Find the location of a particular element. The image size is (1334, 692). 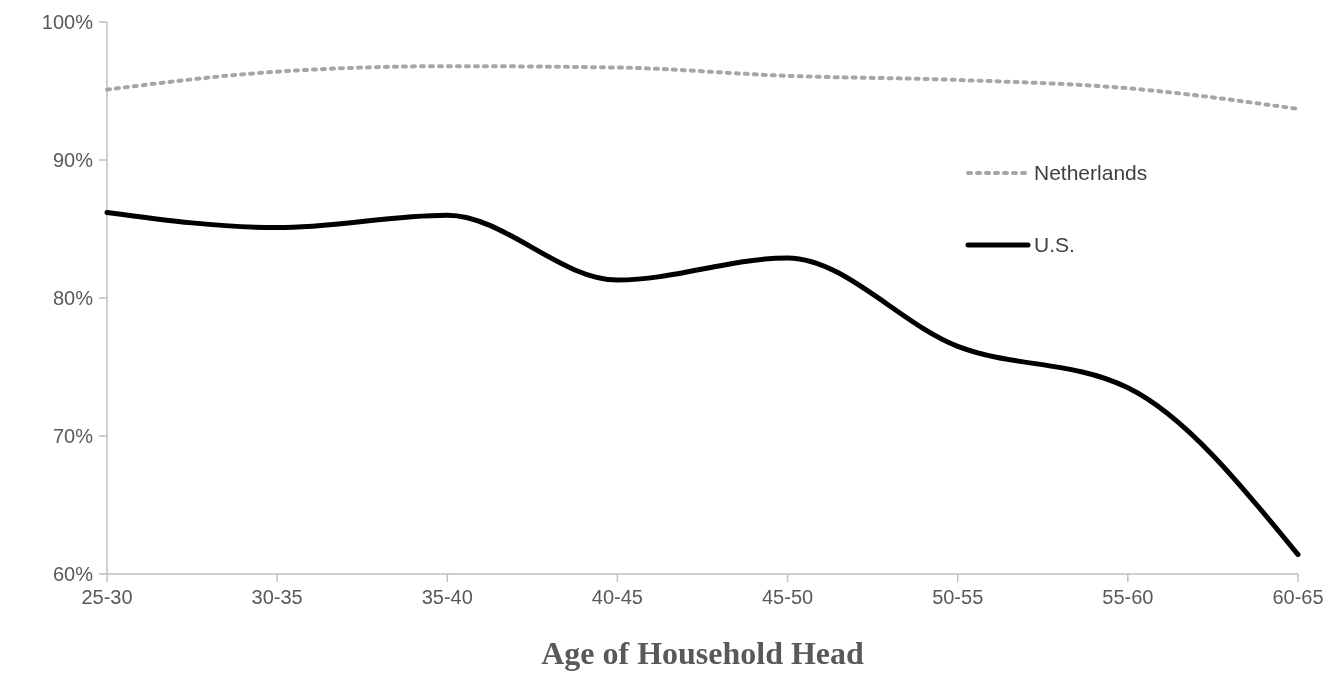

y-tick-label: 100% is located at coordinates (67, 22).